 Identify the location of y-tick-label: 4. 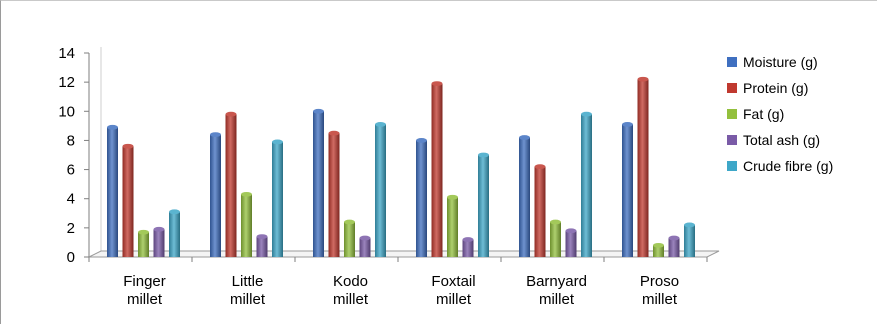
(71, 199).